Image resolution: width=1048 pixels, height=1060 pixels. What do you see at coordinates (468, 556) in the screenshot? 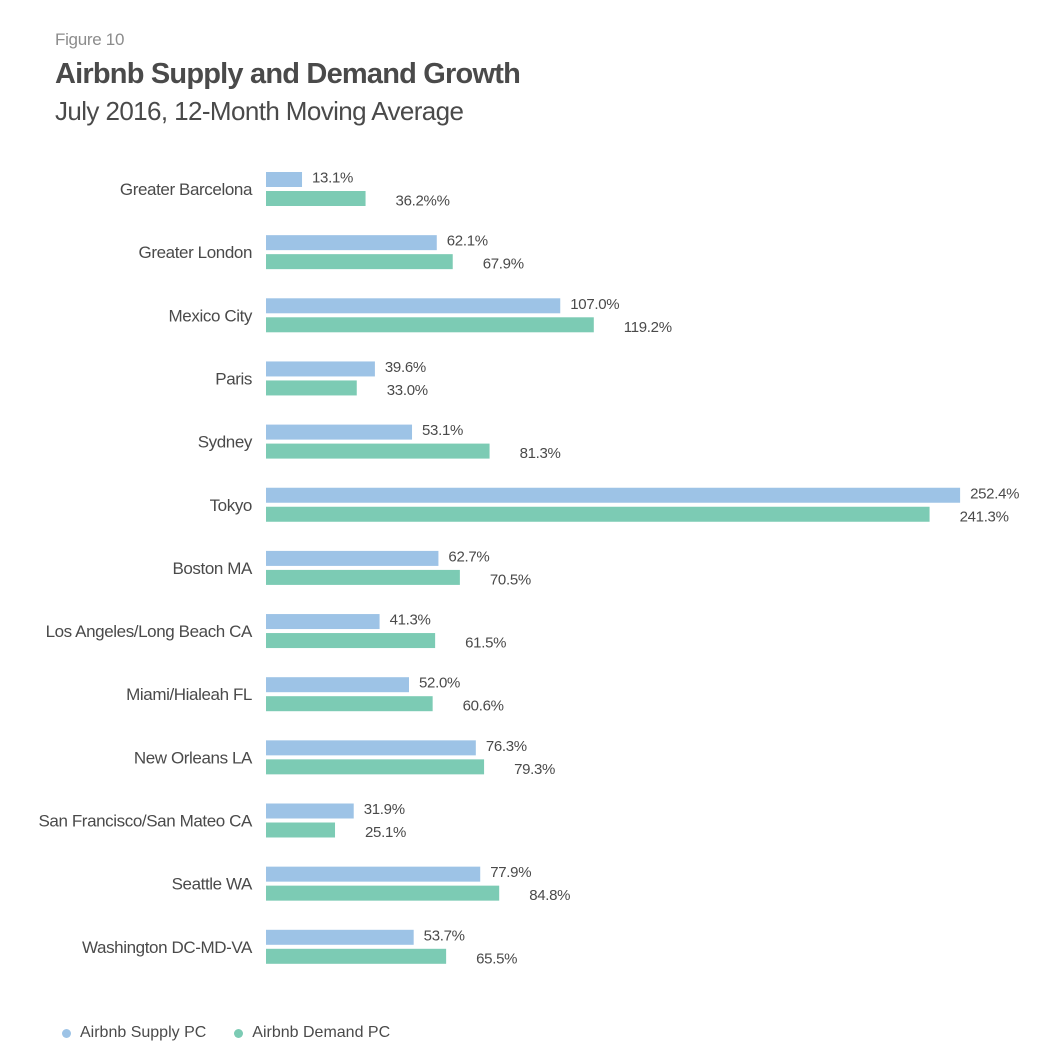
I see `supply-value-label: 62.7%` at bounding box center [468, 556].